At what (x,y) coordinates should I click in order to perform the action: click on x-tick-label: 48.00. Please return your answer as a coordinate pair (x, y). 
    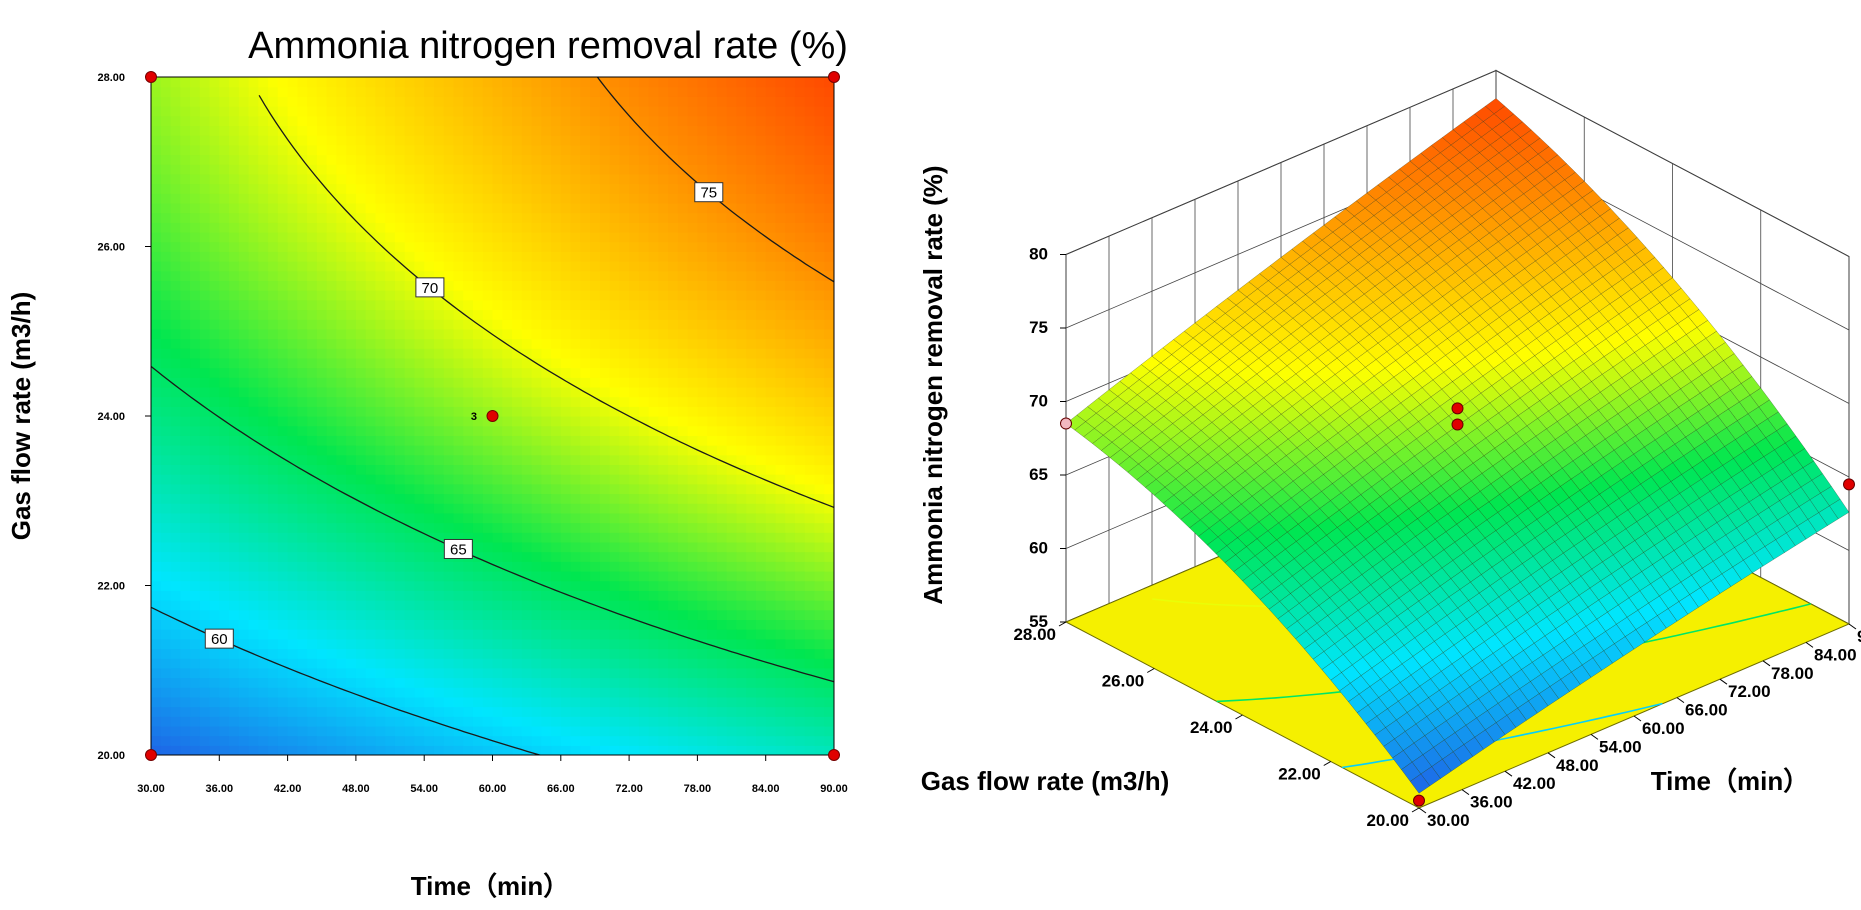
    Looking at the image, I should click on (356, 789).